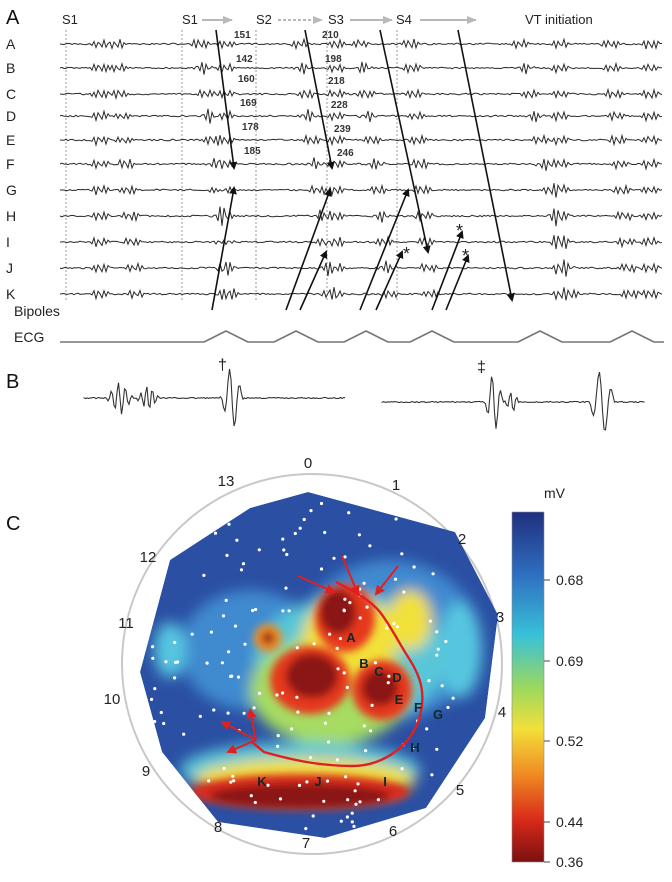 The image size is (672, 882). I want to click on trace-f, so click(361, 164).